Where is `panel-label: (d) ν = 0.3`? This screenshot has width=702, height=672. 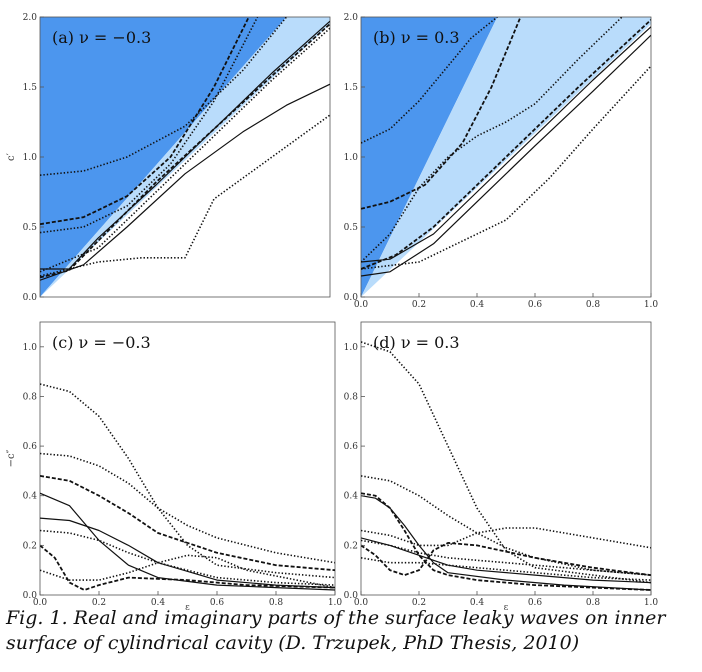
panel-label: (d) ν = 0.3 is located at coordinates (416, 342).